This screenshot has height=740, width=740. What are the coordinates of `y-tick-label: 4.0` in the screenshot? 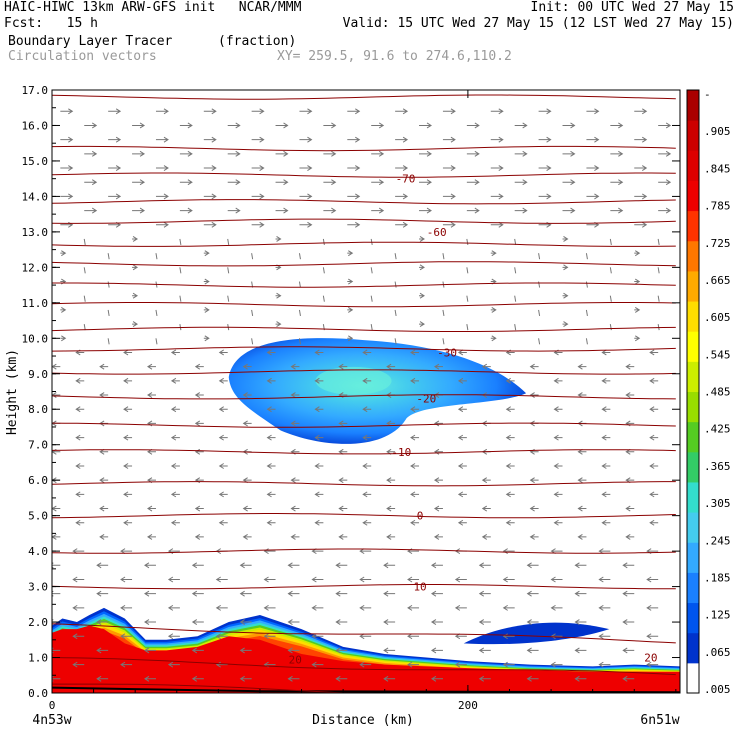 It's located at (38, 551).